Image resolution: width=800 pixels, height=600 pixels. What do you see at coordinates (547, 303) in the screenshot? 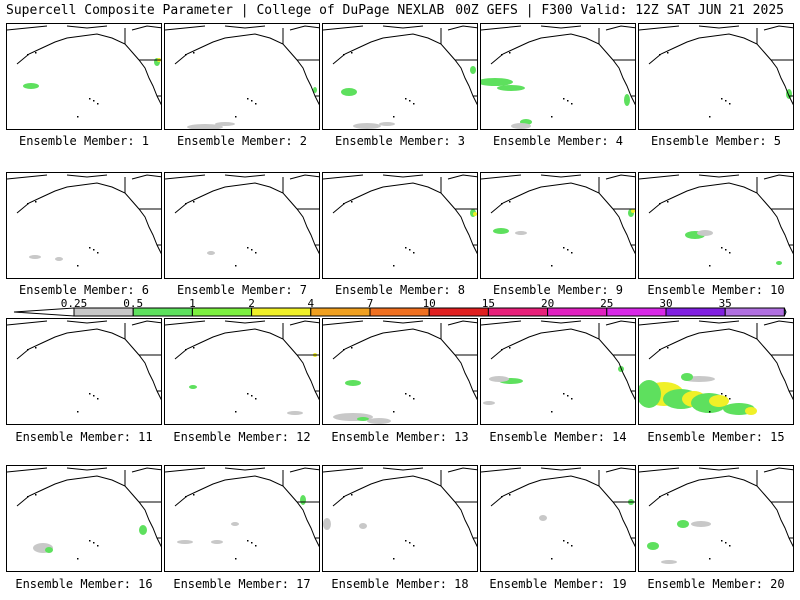
I see `colorbar-tick-label: 20` at bounding box center [547, 303].